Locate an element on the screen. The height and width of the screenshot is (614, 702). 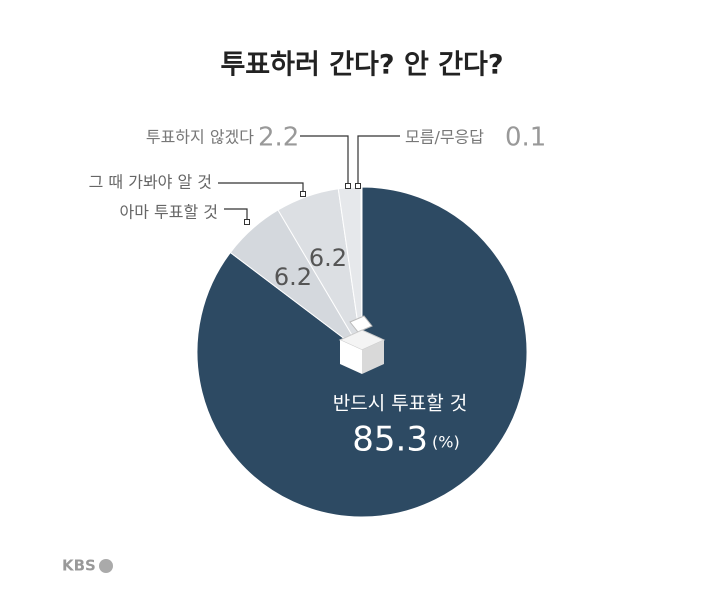
logo-mark is located at coordinates (106, 566).